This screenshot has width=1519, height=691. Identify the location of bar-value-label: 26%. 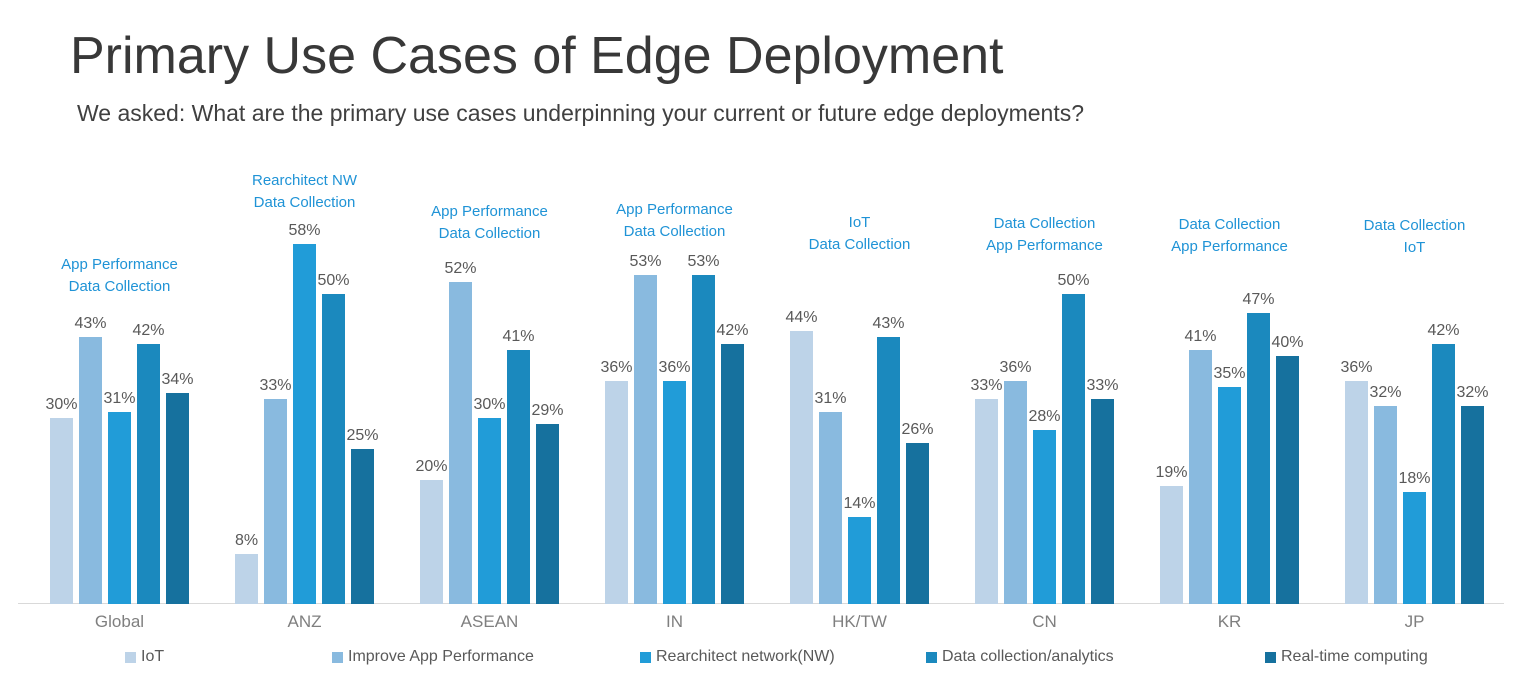
(917, 429).